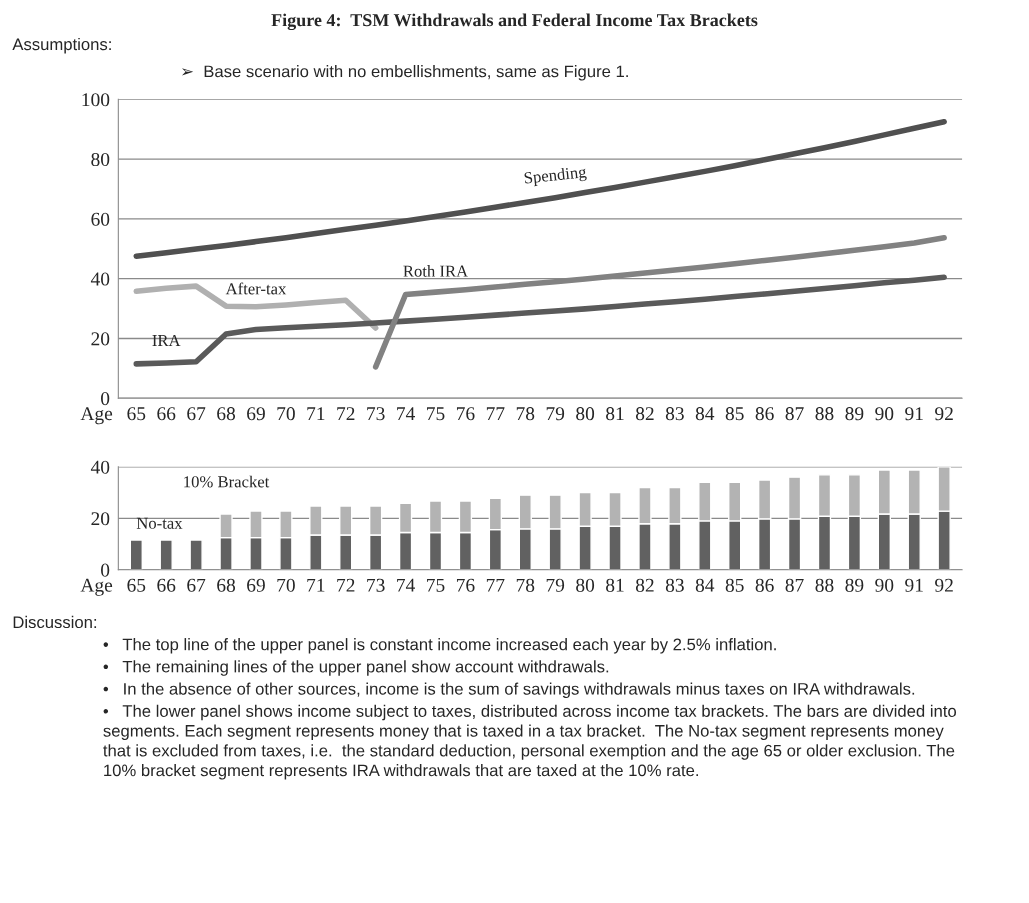 This screenshot has width=1029, height=903. Describe the element at coordinates (514, 22) in the screenshot. I see `chart-title: Figure 4: TSM Withdrawals and Federal Income Tax Brackets` at that location.